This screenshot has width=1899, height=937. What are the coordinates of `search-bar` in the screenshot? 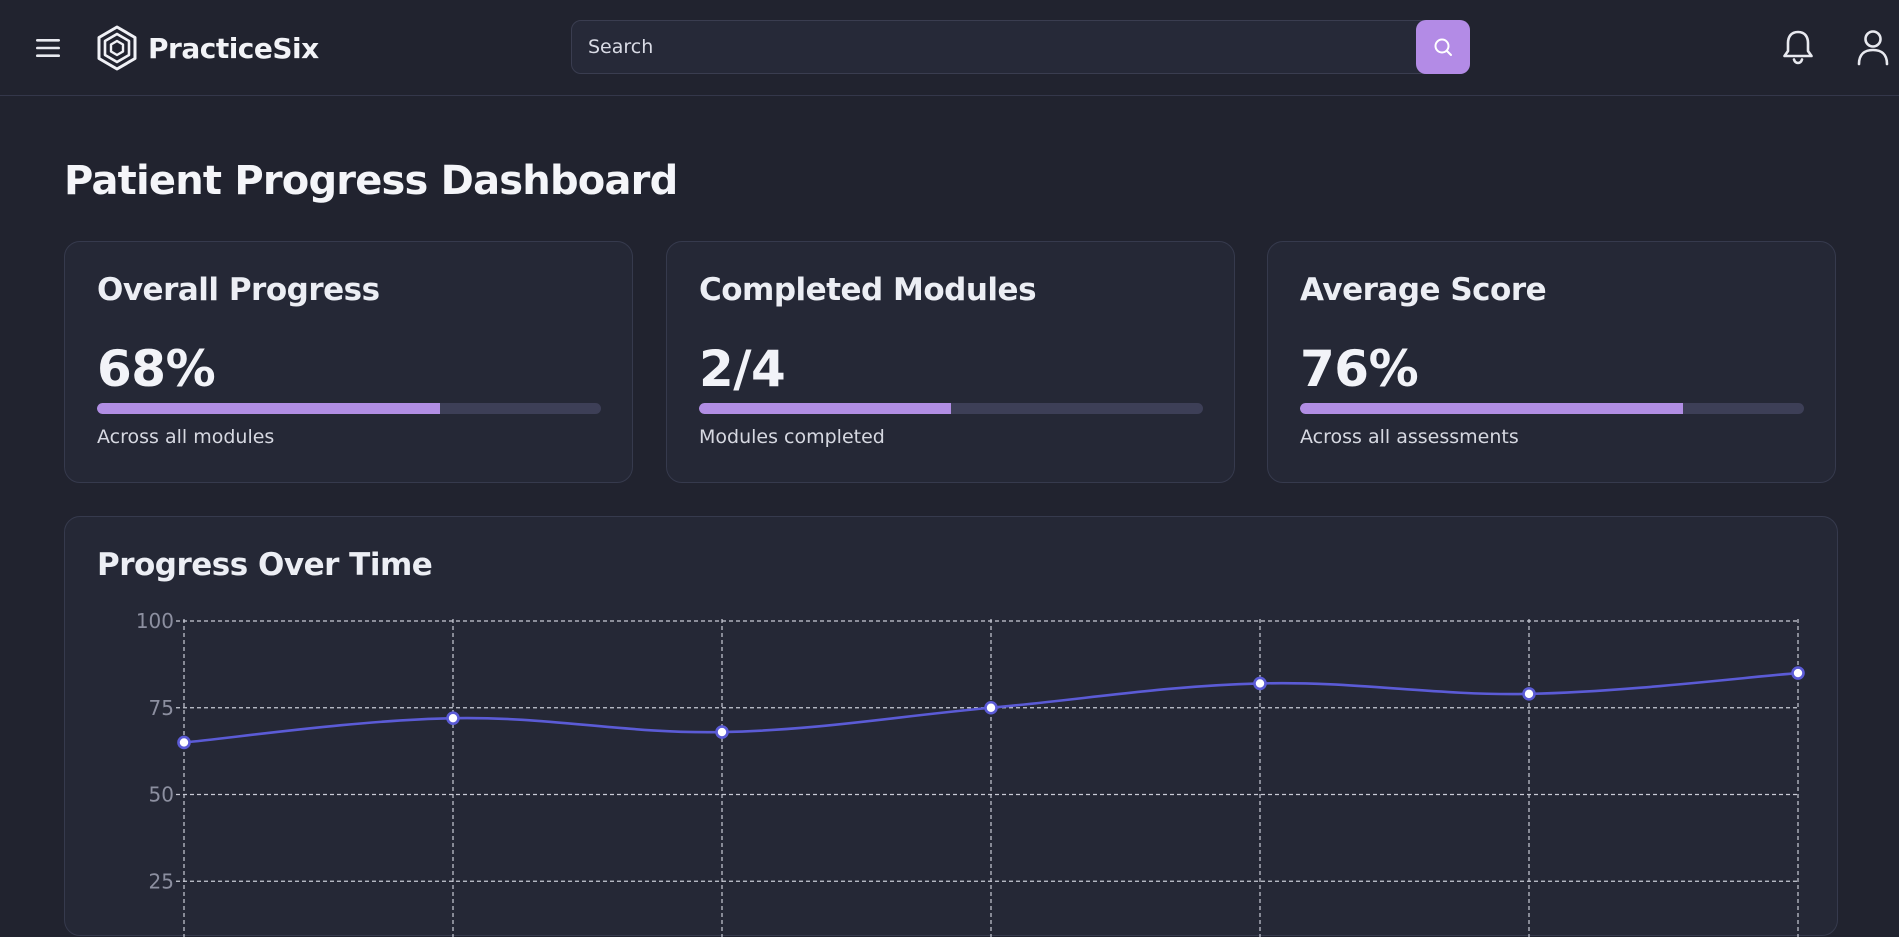 It's located at (1020, 47).